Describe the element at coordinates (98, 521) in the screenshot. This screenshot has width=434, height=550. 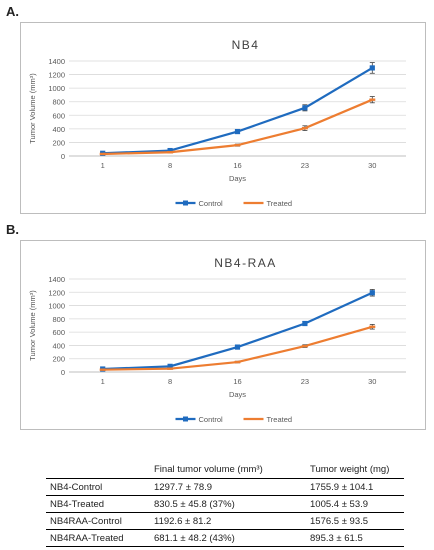
I see `table-cell: NB4RAA-Control` at that location.